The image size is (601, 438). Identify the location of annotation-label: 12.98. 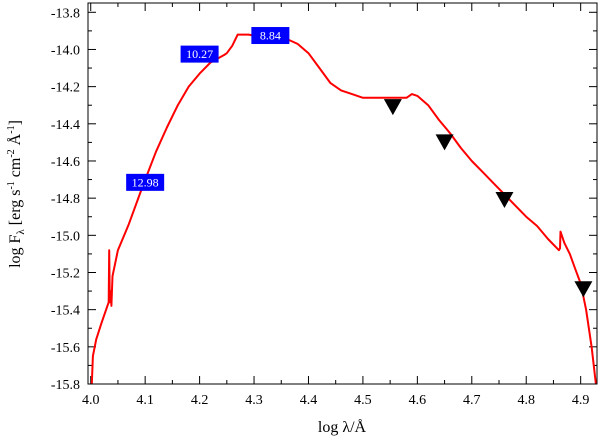
(145, 182).